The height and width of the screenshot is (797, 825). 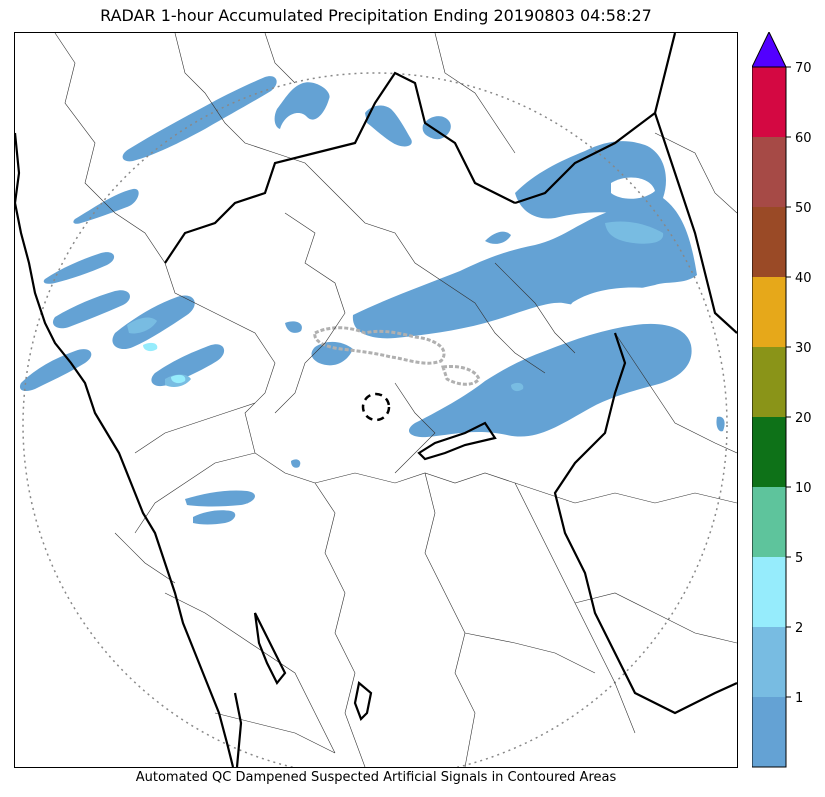 What do you see at coordinates (799, 558) in the screenshot?
I see `colorbar-tick-label: 5` at bounding box center [799, 558].